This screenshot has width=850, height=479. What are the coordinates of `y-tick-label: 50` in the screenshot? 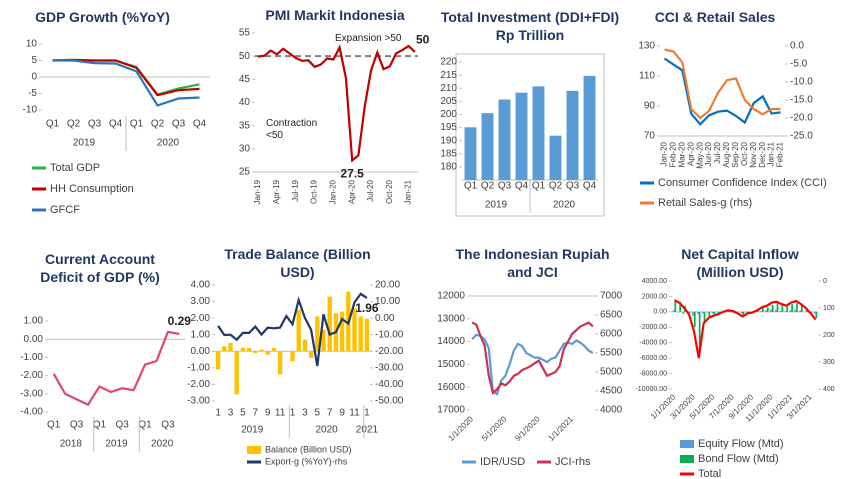 It's located at (245, 56).